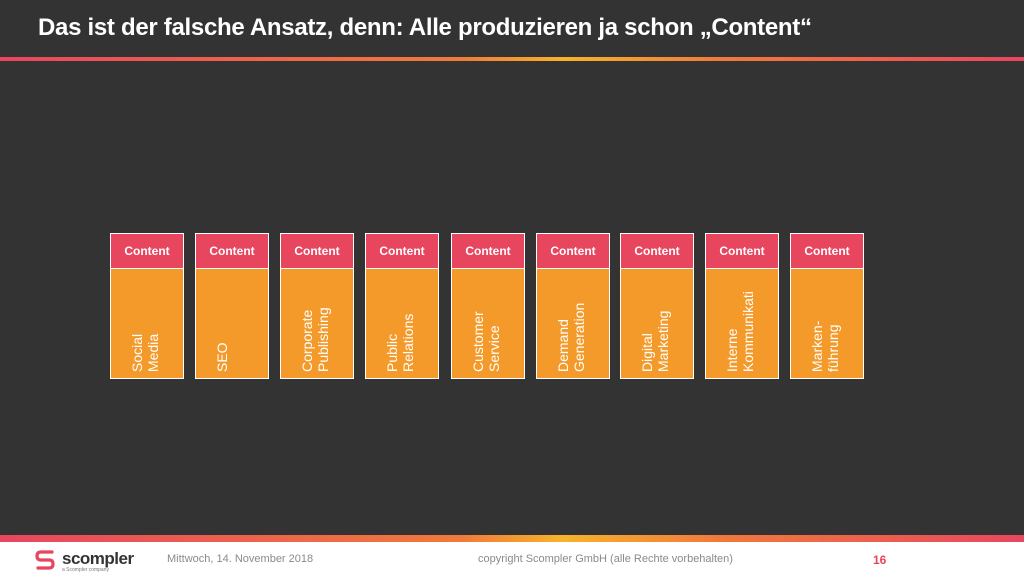 The width and height of the screenshot is (1024, 576). What do you see at coordinates (315, 339) in the screenshot?
I see `card-label: Corporate Publishing` at bounding box center [315, 339].